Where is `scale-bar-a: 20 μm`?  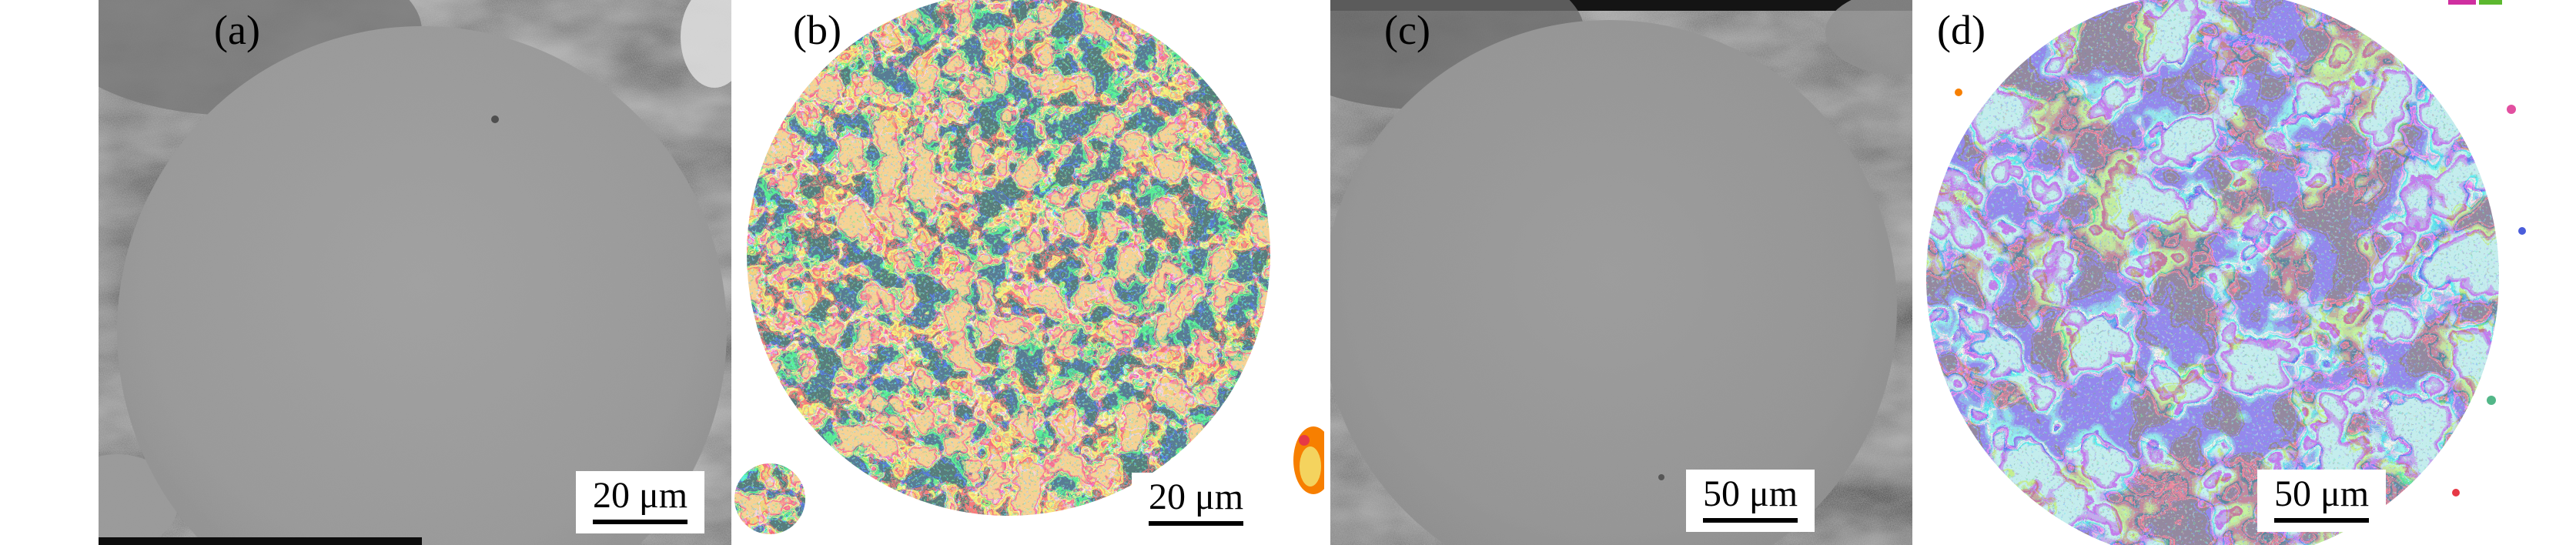
scale-bar-a: 20 μm is located at coordinates (640, 502).